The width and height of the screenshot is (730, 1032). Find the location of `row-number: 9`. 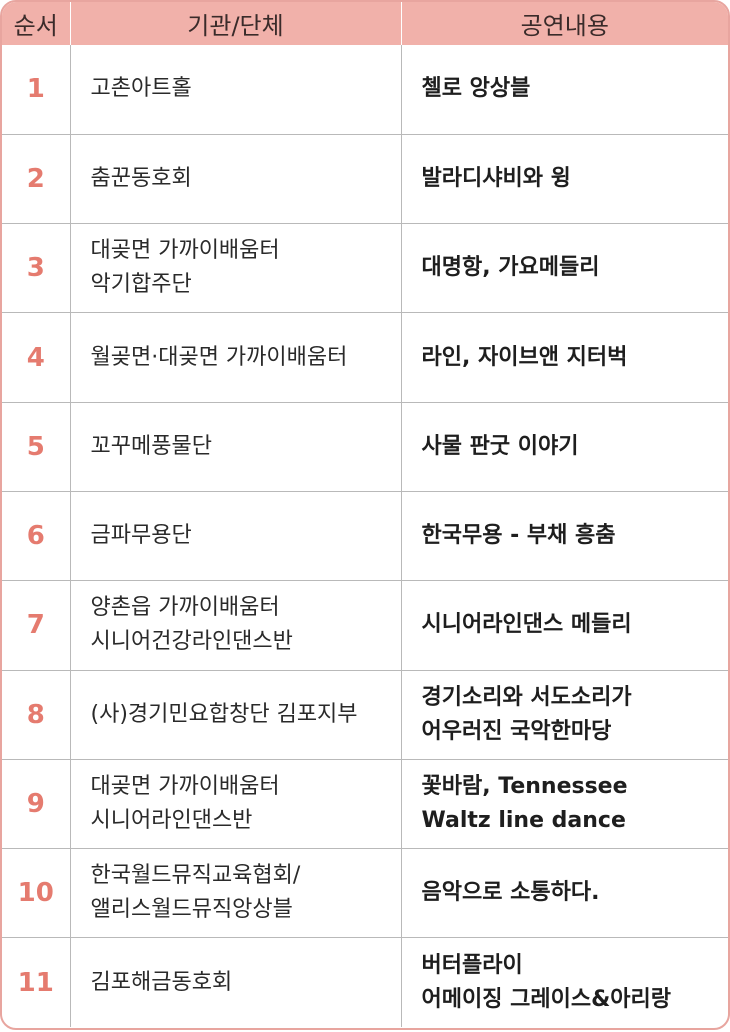

row-number: 9 is located at coordinates (36, 804).